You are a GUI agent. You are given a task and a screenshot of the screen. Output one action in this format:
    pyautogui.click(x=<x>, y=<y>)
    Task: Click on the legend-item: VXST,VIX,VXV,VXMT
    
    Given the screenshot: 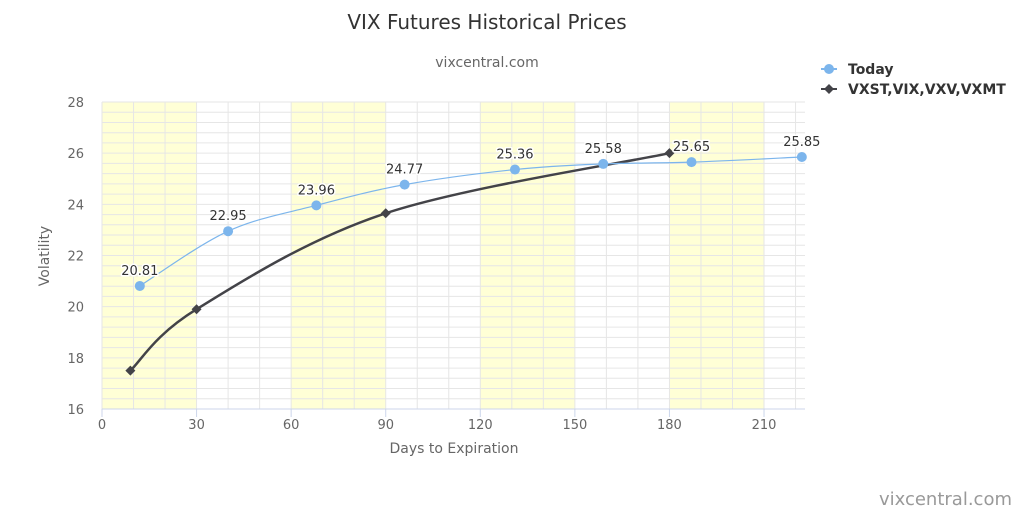 What is the action you would take?
    pyautogui.click(x=913, y=90)
    